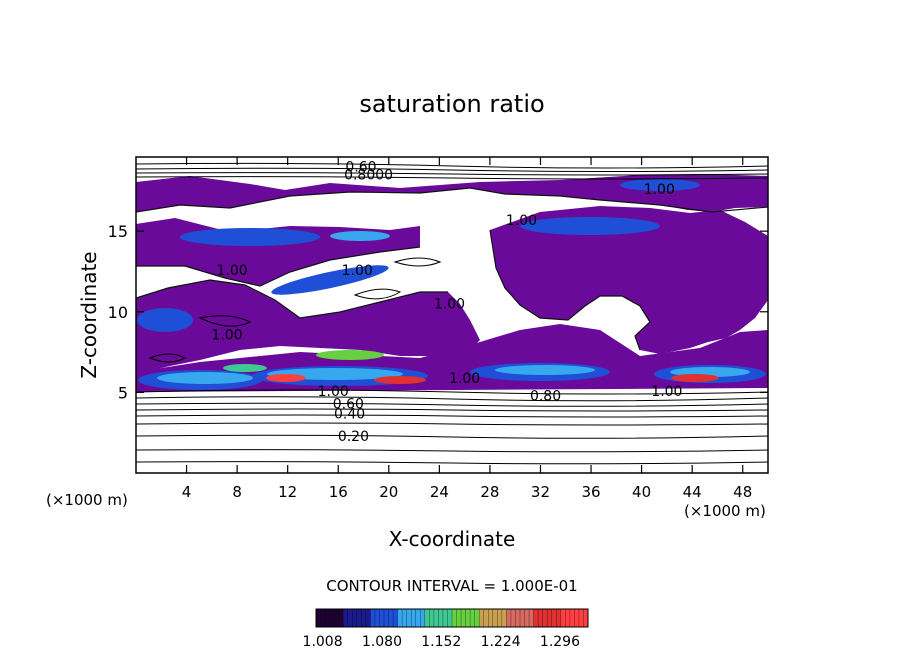 This screenshot has width=904, height=658. I want to click on x-tick-label: 44, so click(692, 492).